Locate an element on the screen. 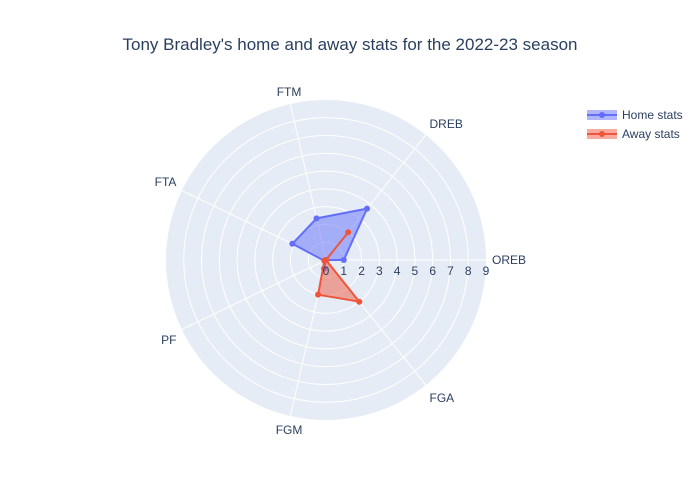  radial-tick-7: 7 is located at coordinates (450, 271).